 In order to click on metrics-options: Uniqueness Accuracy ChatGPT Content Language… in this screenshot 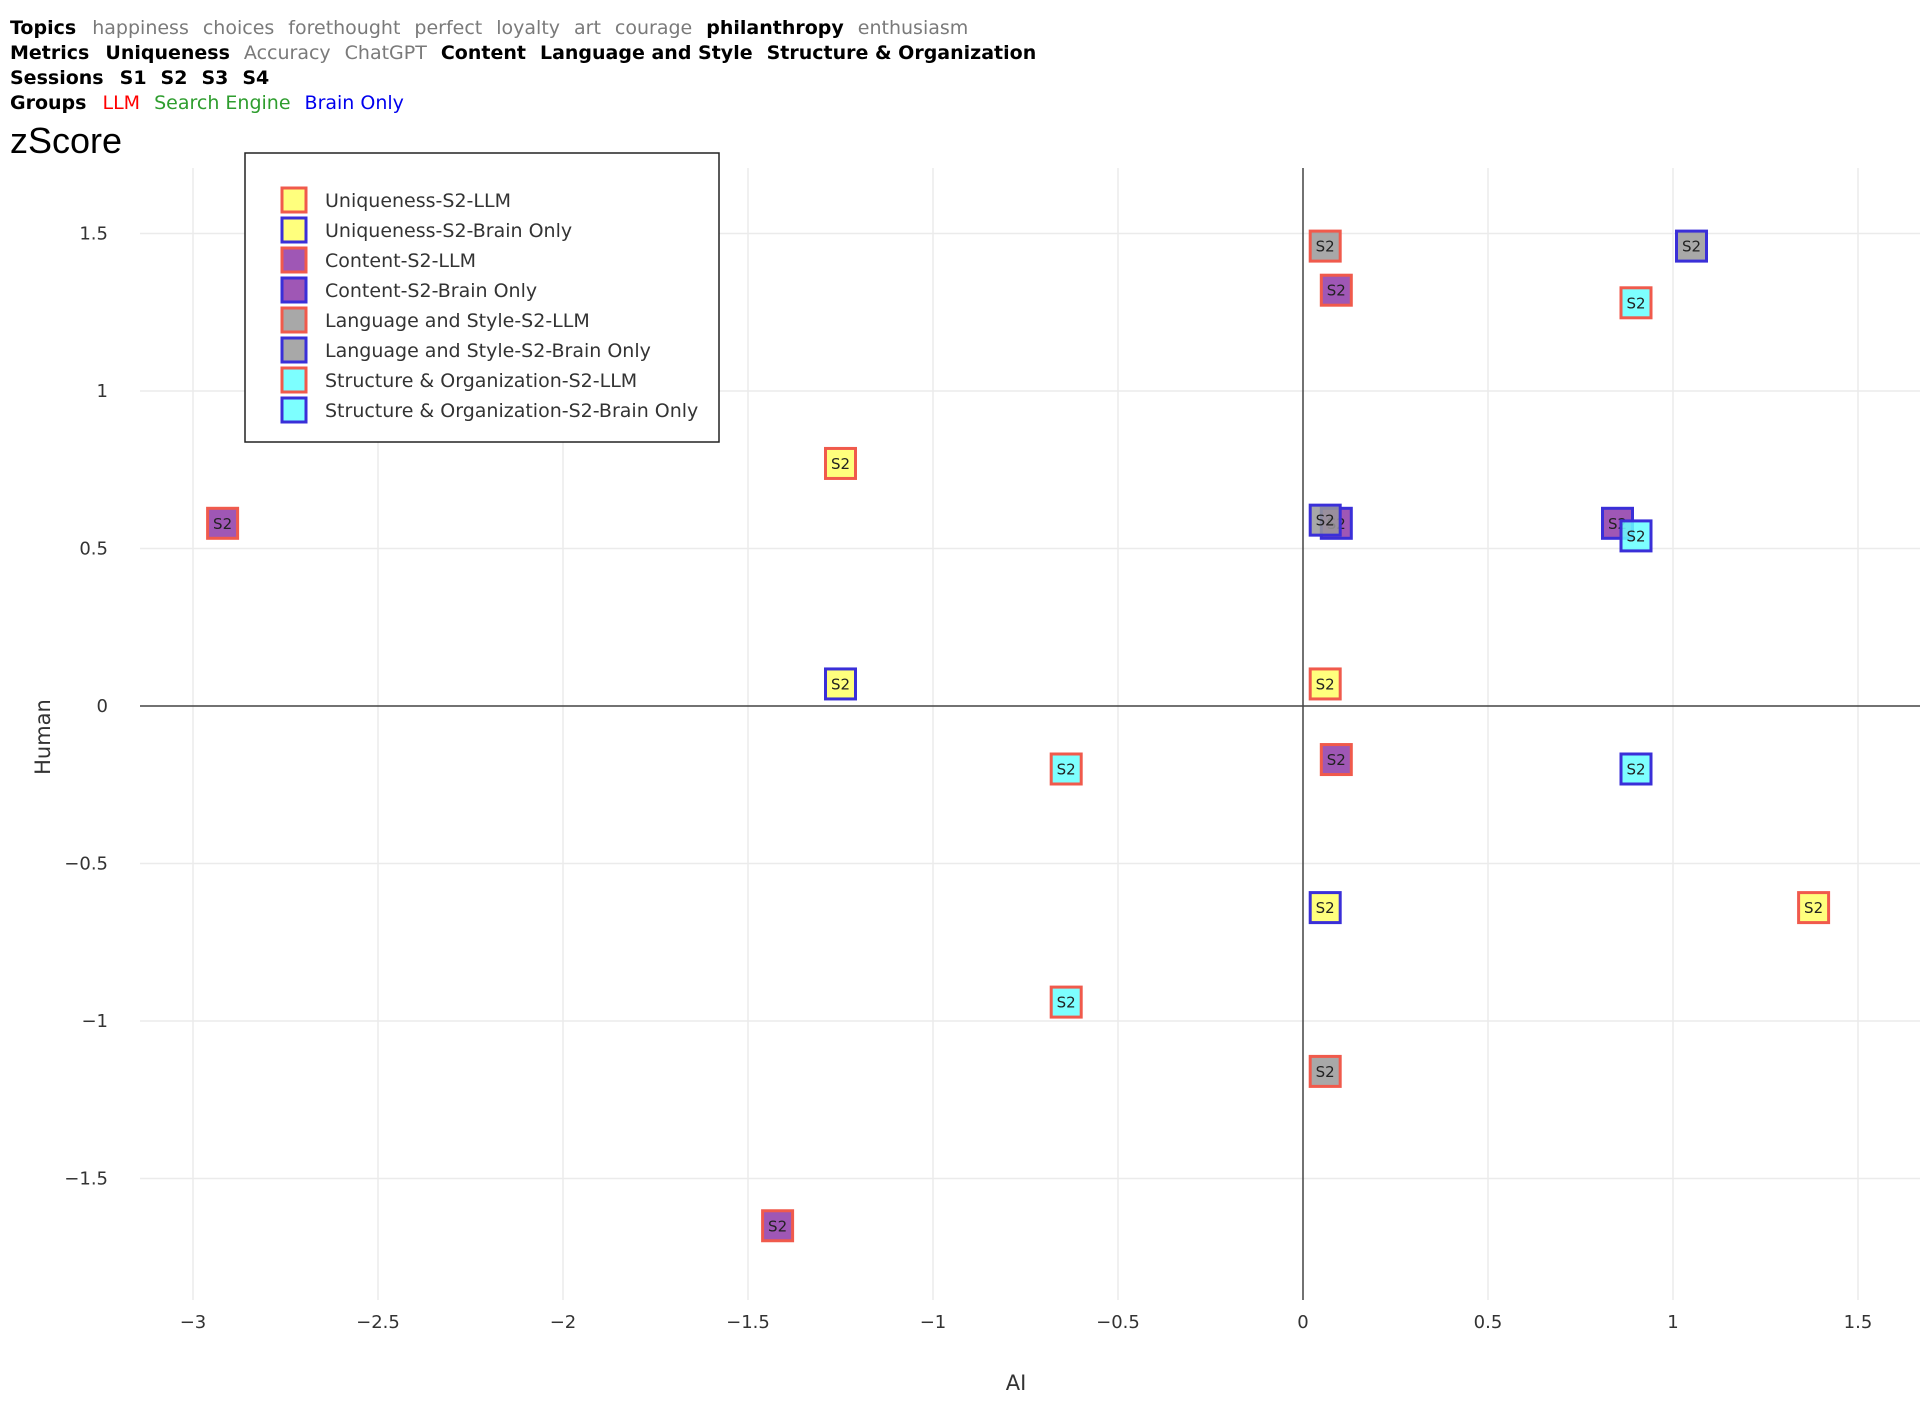, I will do `click(577, 53)`.